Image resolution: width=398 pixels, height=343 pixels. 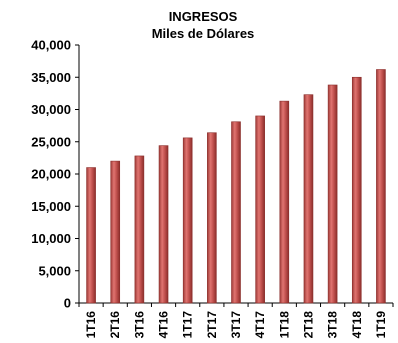 I want to click on x-tick-label: 1T16, so click(x=91, y=325).